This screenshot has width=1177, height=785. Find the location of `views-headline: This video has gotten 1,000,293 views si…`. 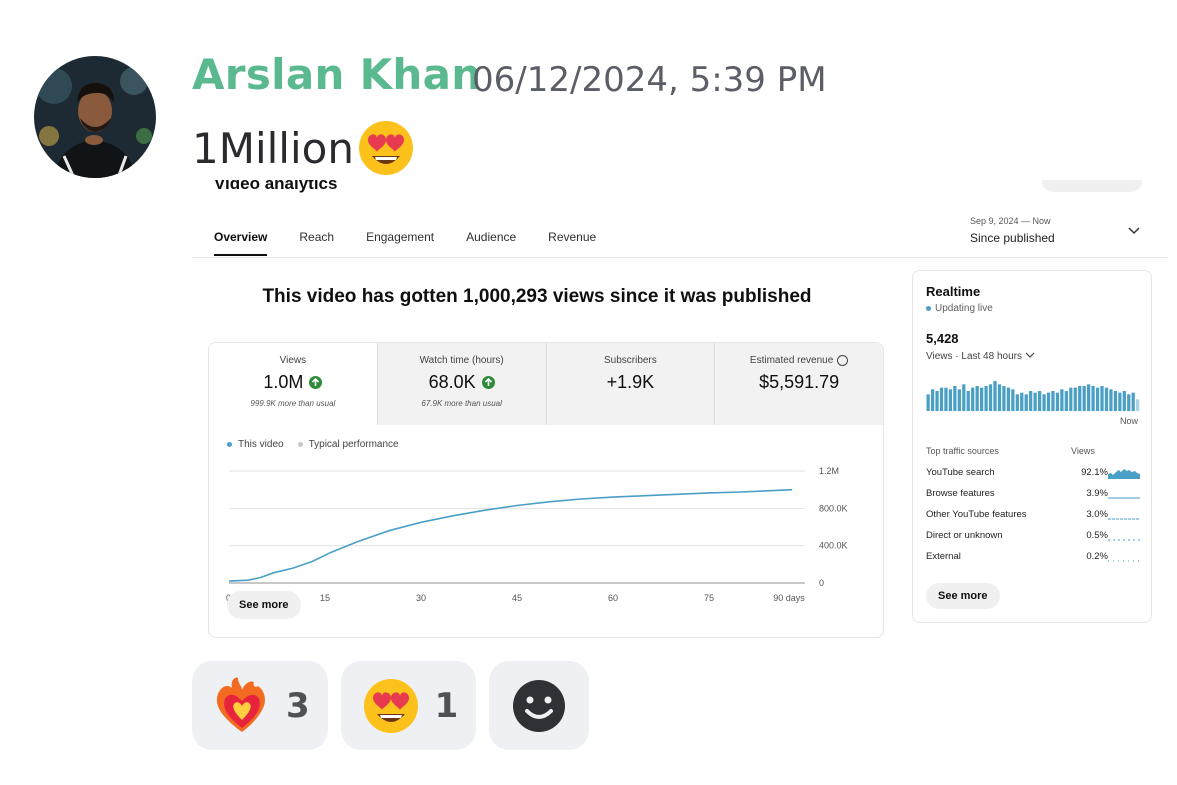

views-headline: This video has gotten 1,000,293 views si… is located at coordinates (537, 296).